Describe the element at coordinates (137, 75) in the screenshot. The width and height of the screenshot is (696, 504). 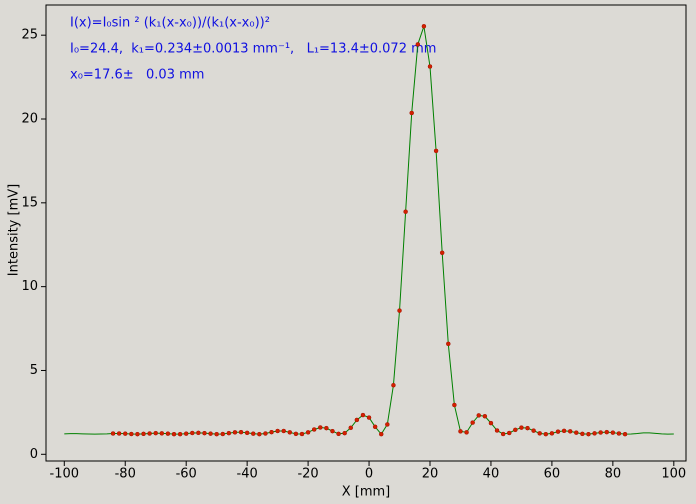
I see `annotation: x₀=17.6± 0.03 mm` at that location.